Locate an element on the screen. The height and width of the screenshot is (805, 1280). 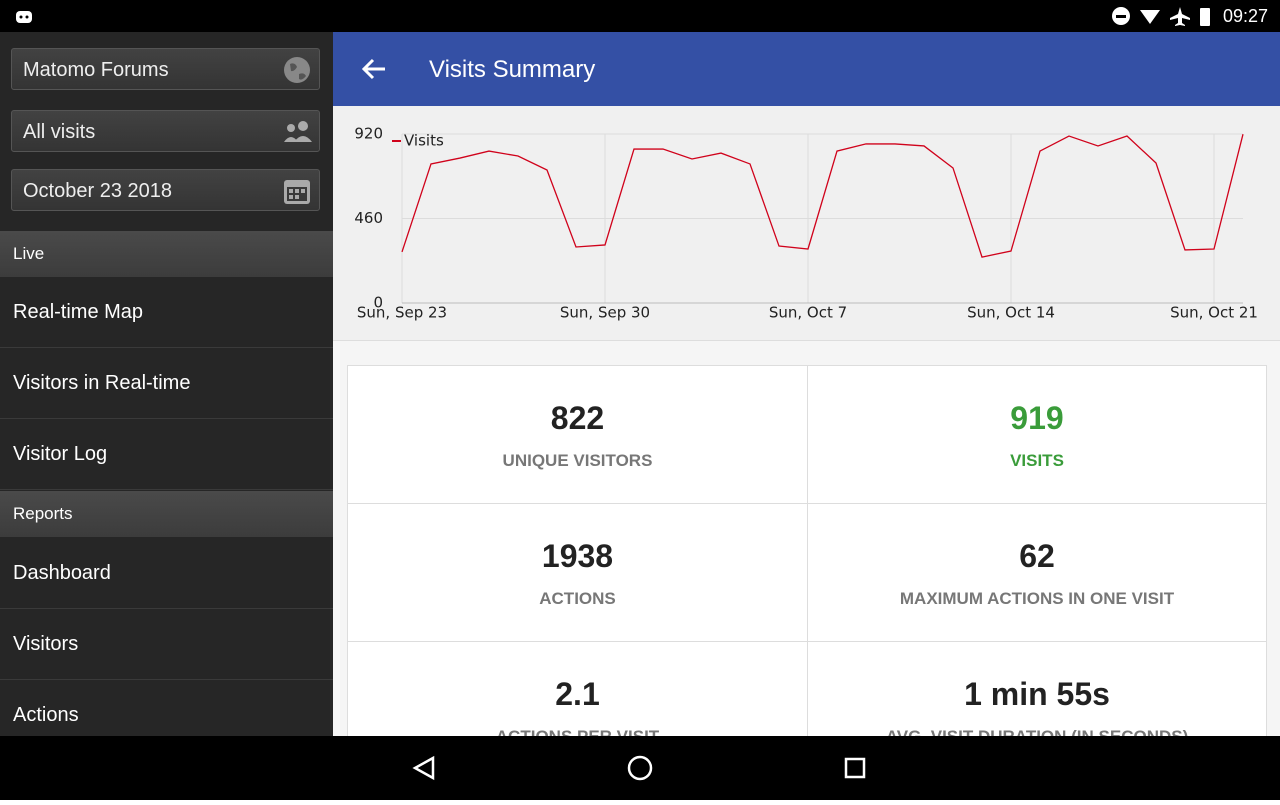
metric-cell: 1938 ACTIONS is located at coordinates (577, 572).